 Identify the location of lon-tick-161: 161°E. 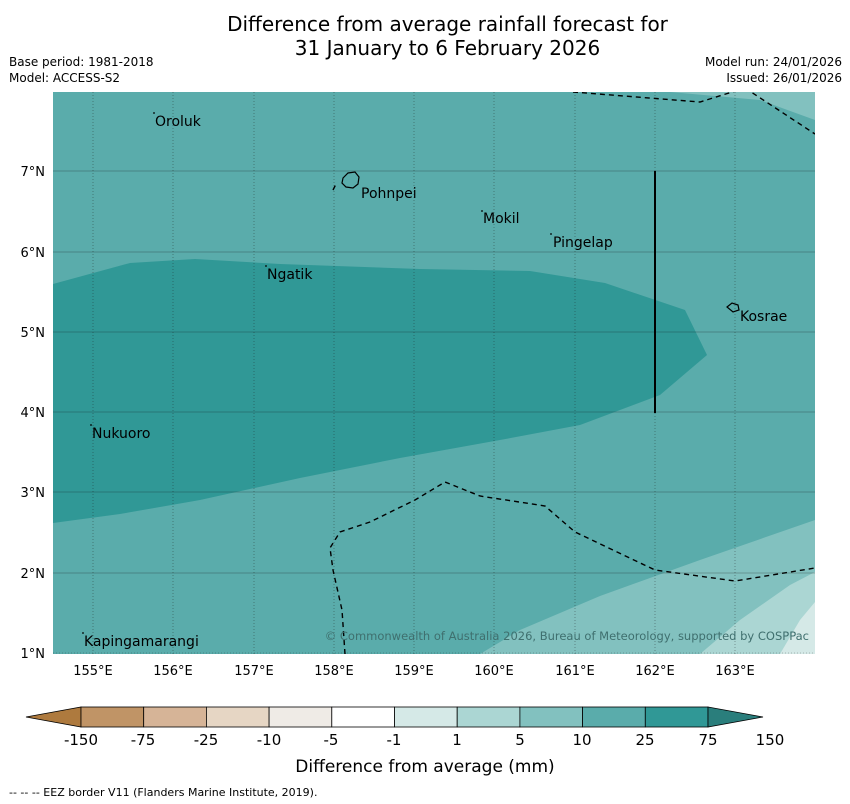
(575, 671).